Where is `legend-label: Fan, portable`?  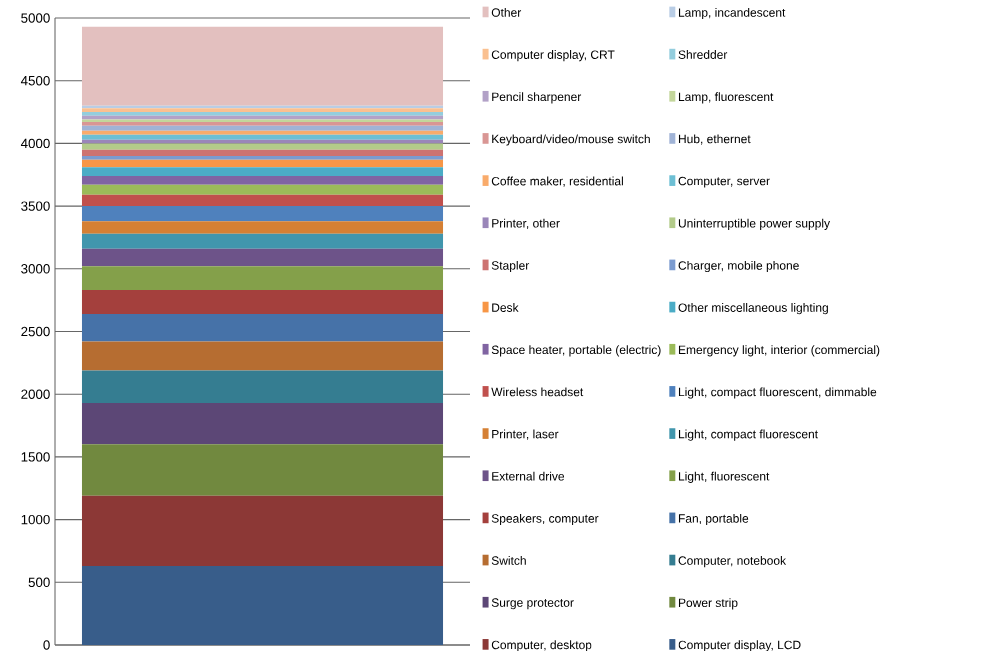
legend-label: Fan, portable is located at coordinates (713, 519).